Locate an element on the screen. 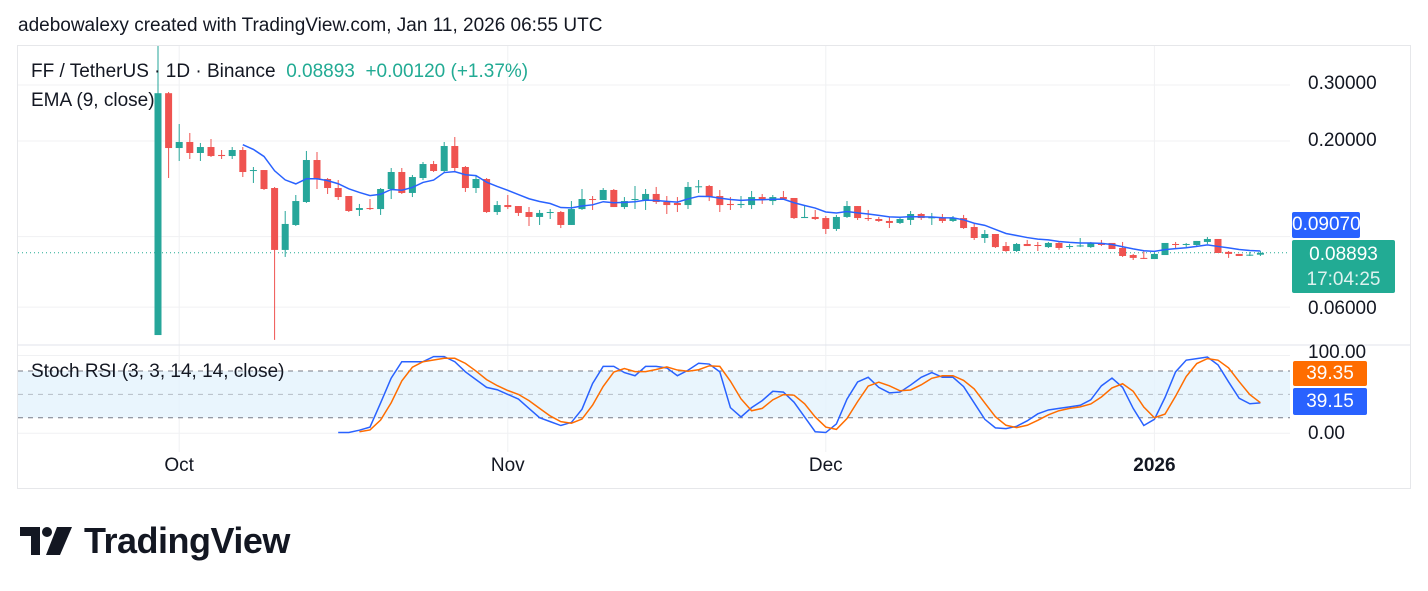 This screenshot has height=591, width=1428. stoch-legend: Stoch RSI (3, 3, 14, 14, close) is located at coordinates (158, 371).